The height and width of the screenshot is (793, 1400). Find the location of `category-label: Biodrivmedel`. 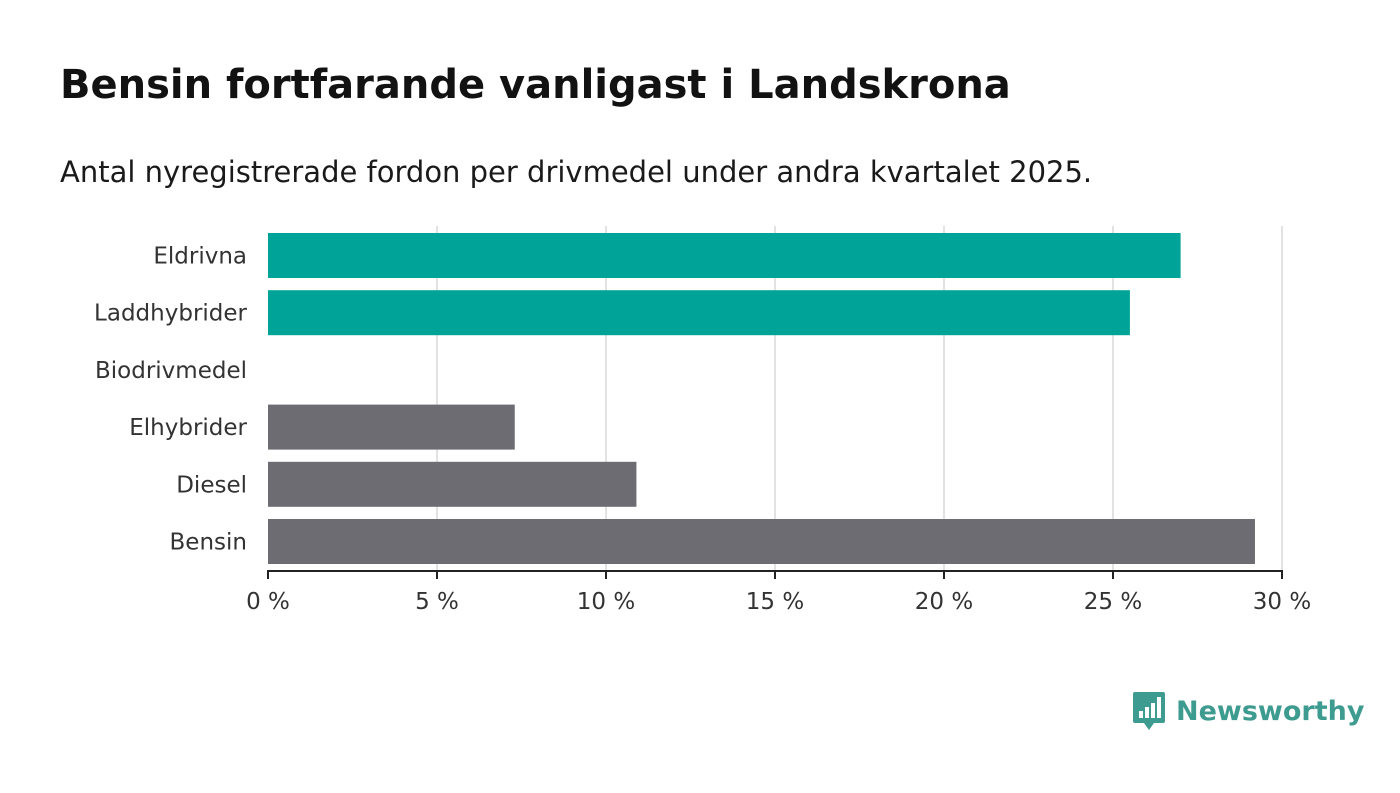

category-label: Biodrivmedel is located at coordinates (171, 371).